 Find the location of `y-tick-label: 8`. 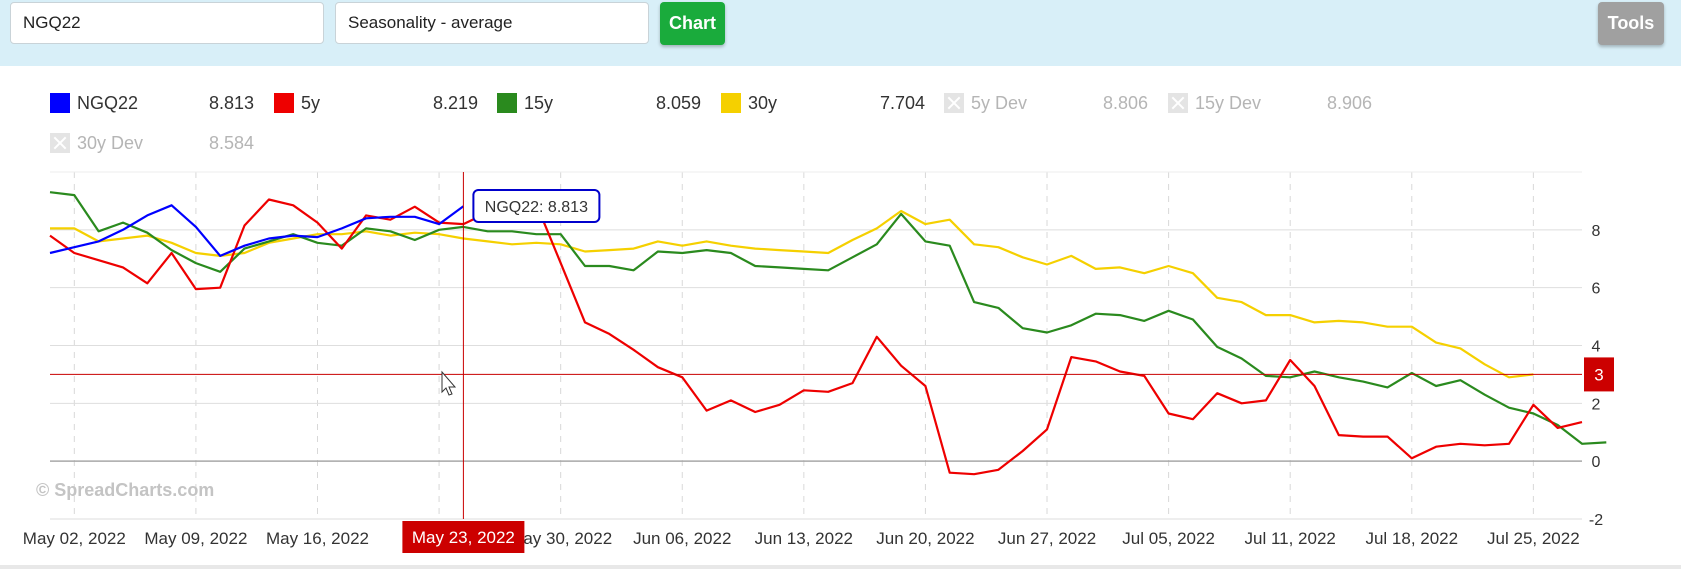

y-tick-label: 8 is located at coordinates (1596, 231).